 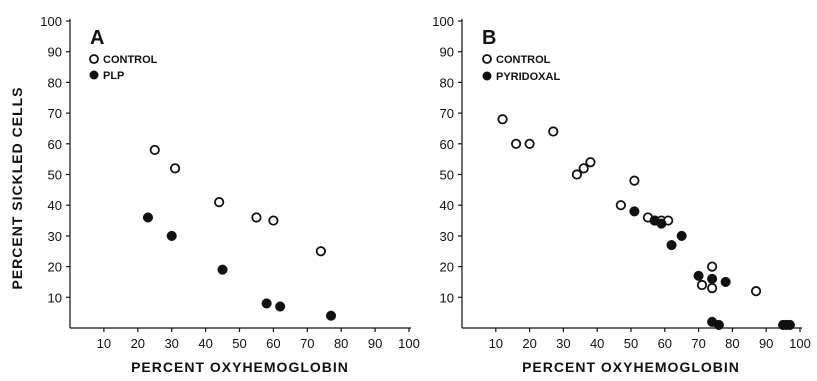 What do you see at coordinates (240, 367) in the screenshot?
I see `x-axis-label-a: PERCENT OXYHEMOGLOBIN` at bounding box center [240, 367].